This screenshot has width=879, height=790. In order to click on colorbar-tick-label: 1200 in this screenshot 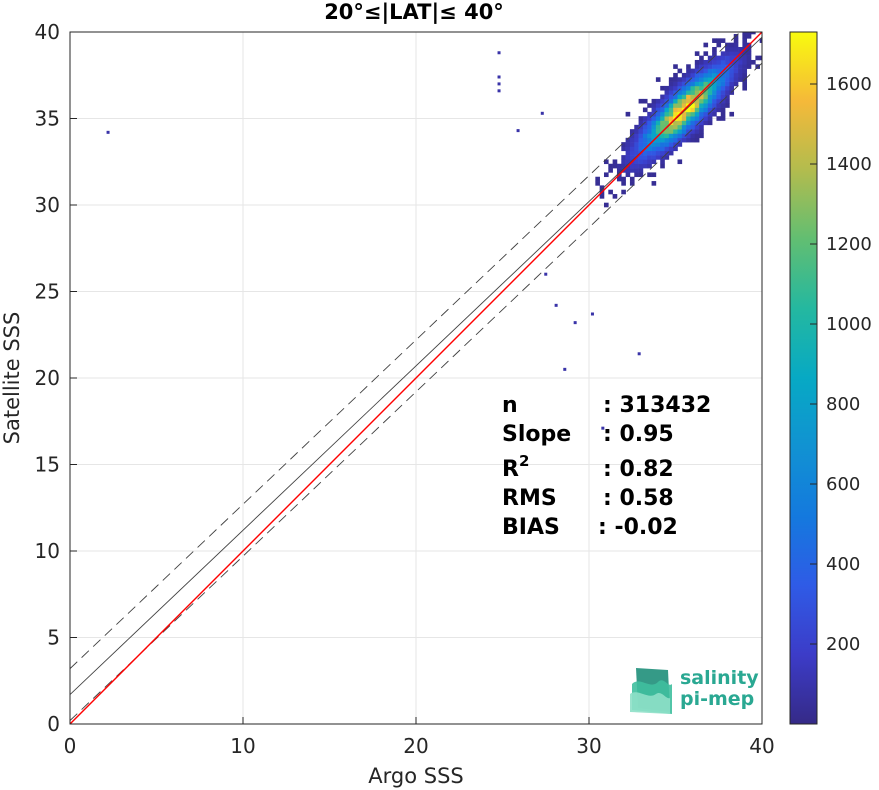, I will do `click(849, 244)`.